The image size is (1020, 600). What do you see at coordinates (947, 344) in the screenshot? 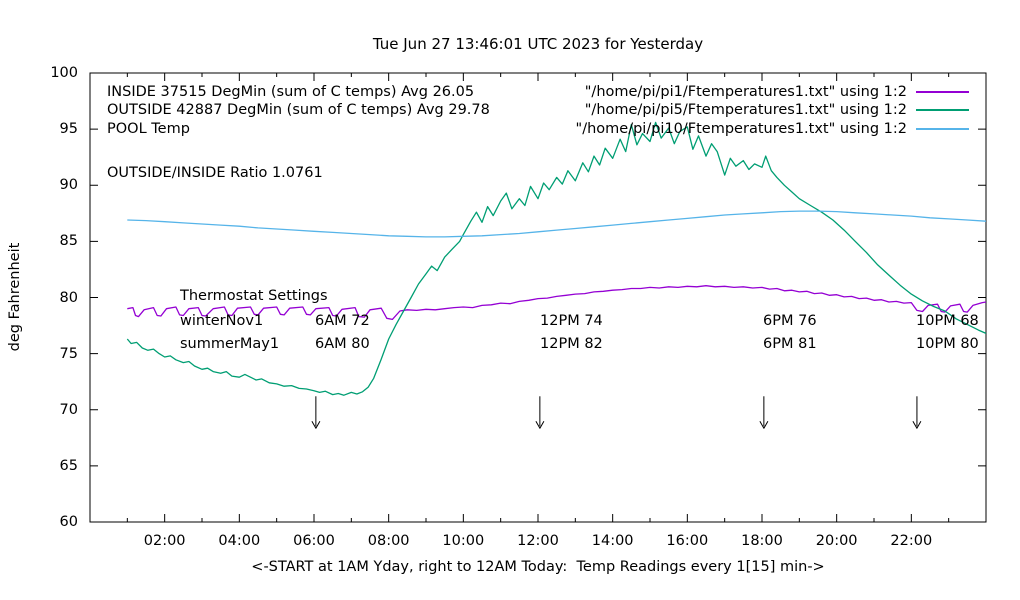
I see `thermostat-summer-10pm: 10PM 80` at bounding box center [947, 344].